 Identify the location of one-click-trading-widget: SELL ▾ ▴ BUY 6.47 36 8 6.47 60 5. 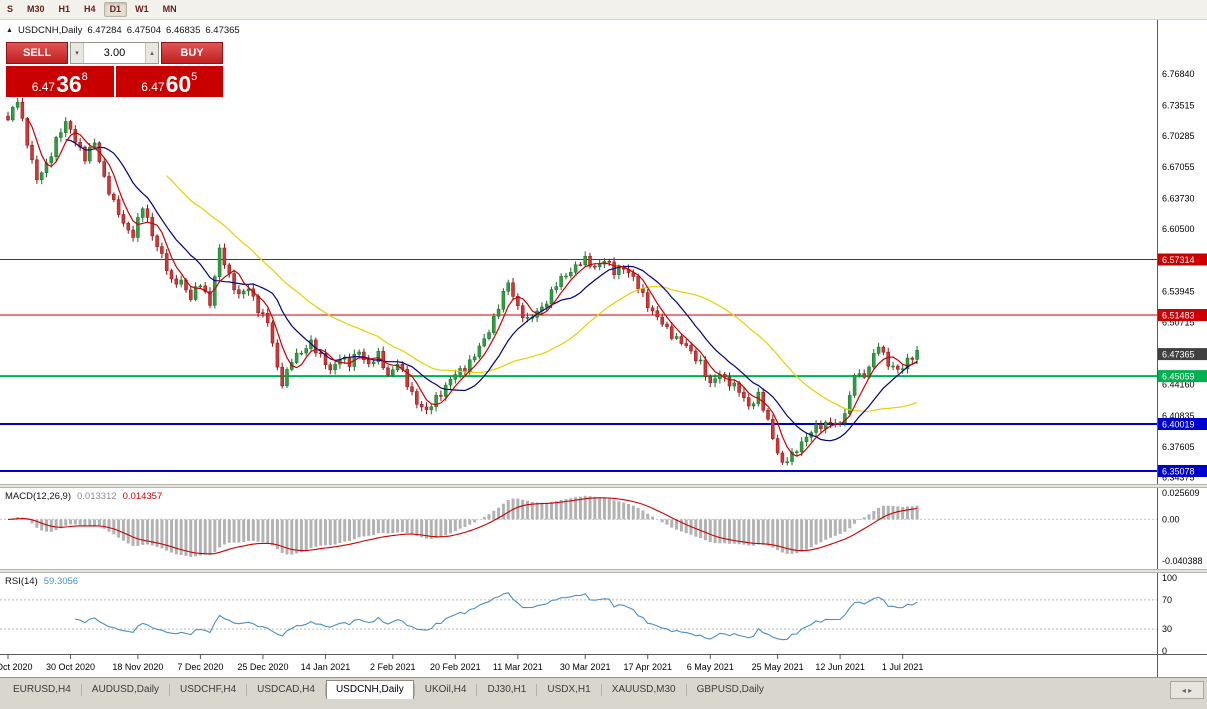
(114, 69).